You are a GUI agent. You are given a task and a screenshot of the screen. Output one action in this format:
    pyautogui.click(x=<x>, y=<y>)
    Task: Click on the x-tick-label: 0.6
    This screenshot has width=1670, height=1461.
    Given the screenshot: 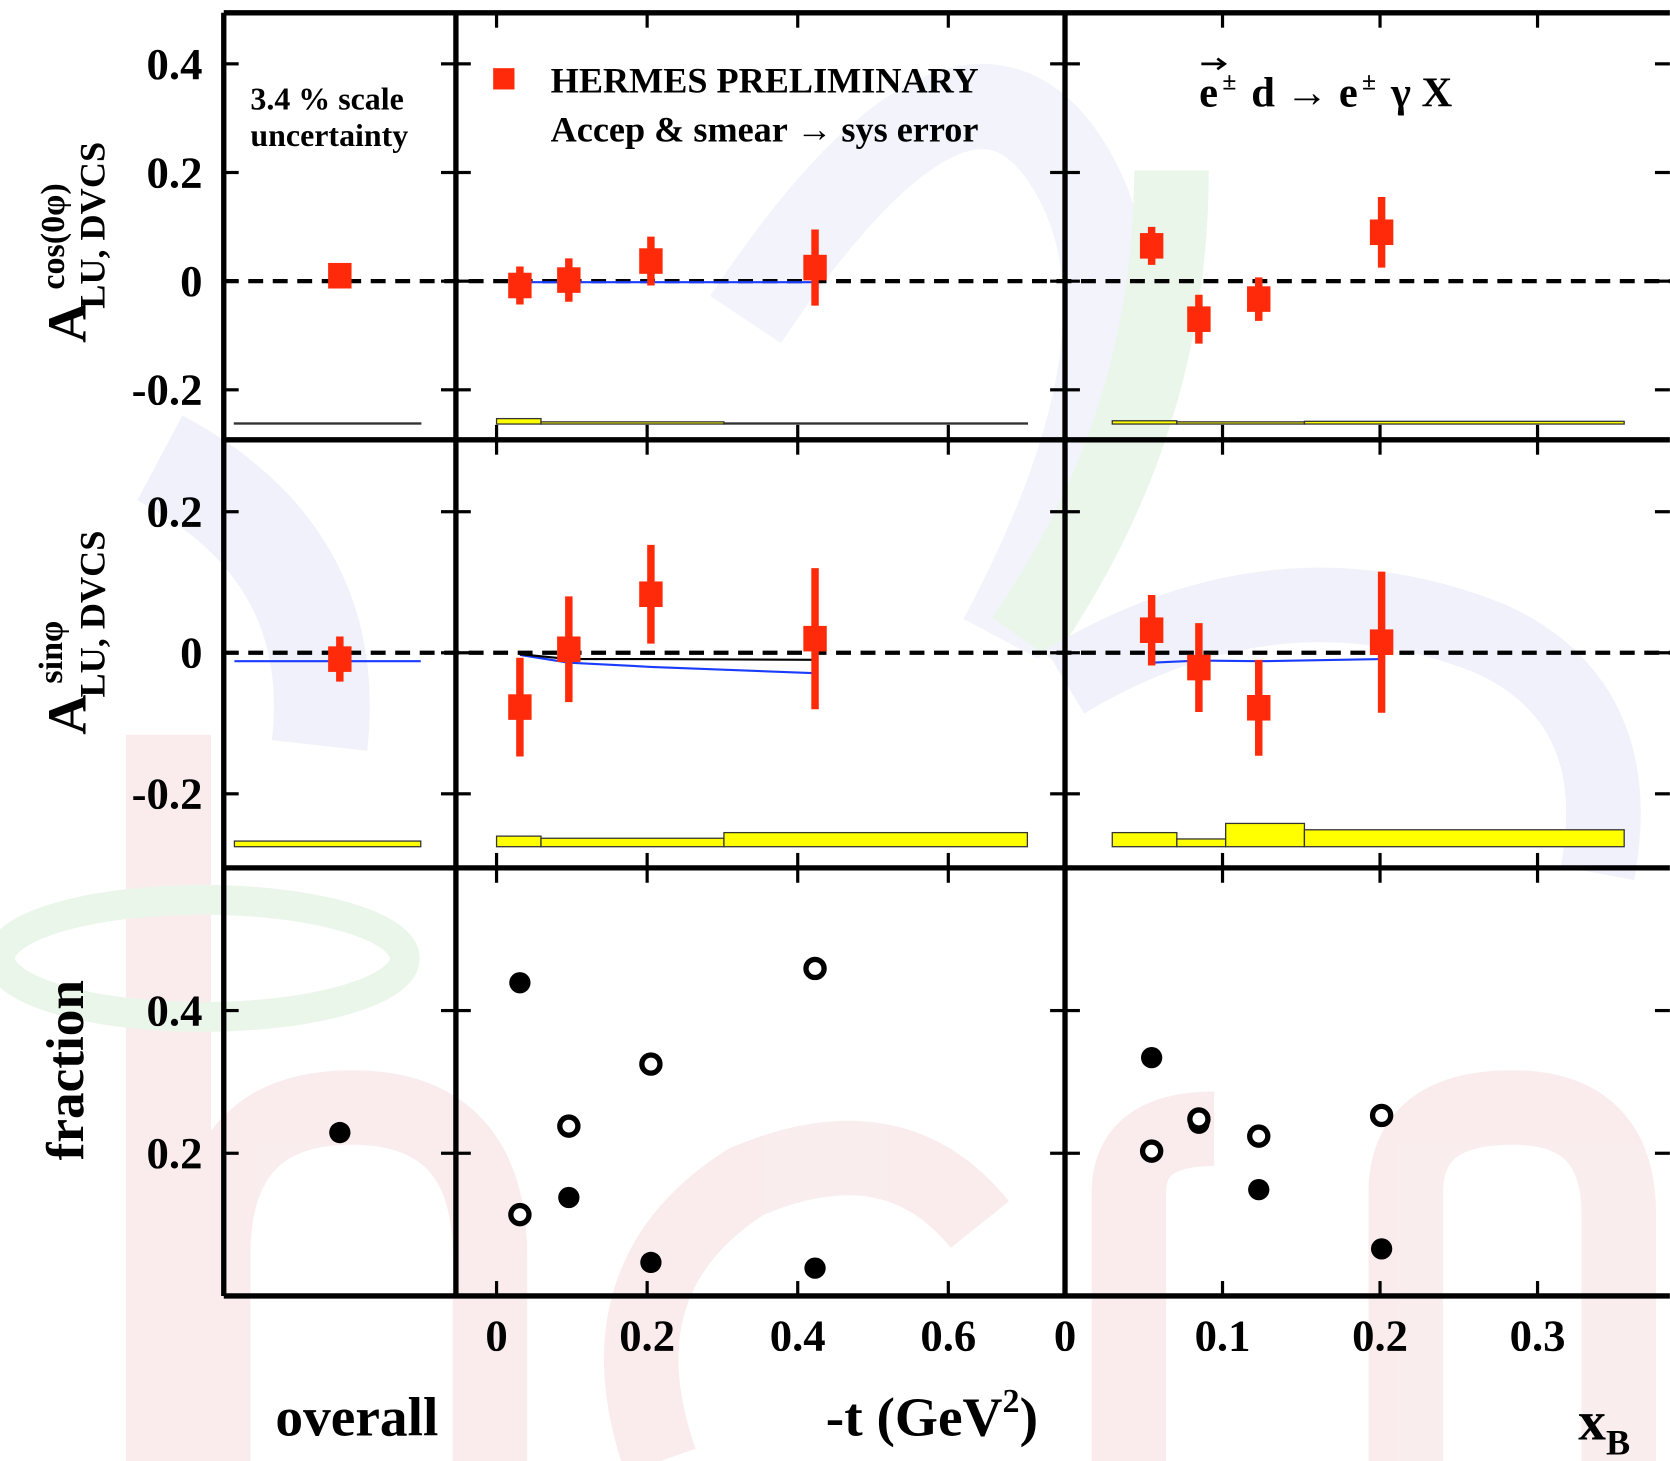 What is the action you would take?
    pyautogui.click(x=948, y=1335)
    